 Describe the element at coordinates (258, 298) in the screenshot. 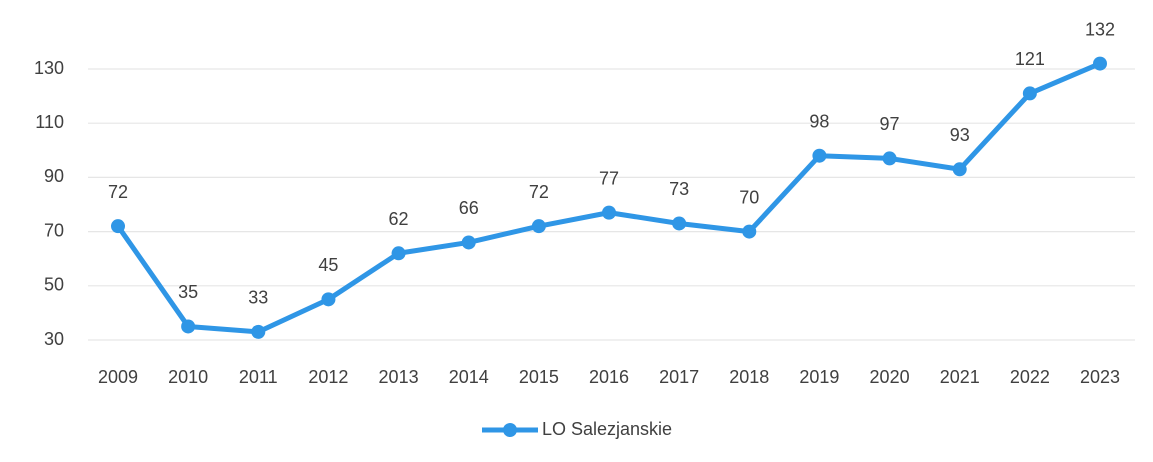

I see `data-label: 33` at that location.